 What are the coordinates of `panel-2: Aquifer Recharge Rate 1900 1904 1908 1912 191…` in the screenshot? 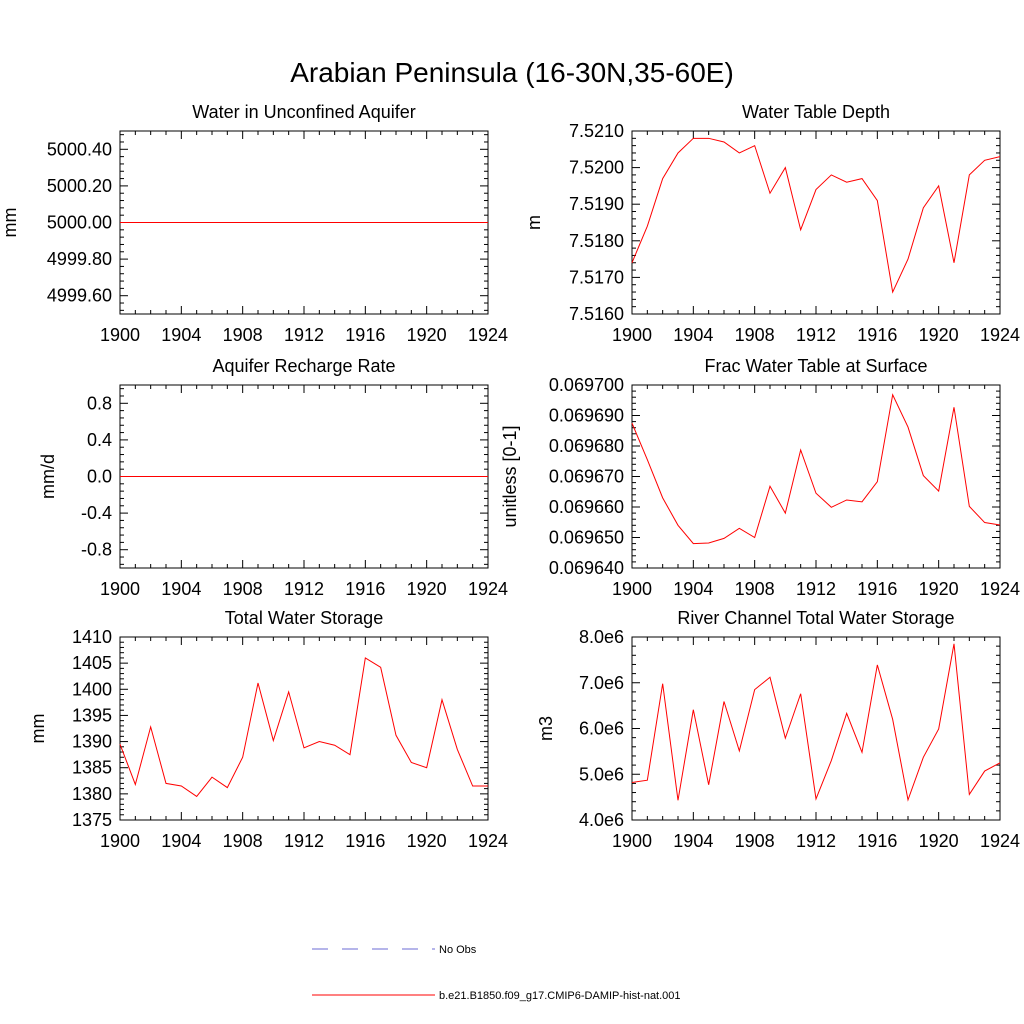 It's located at (273, 477).